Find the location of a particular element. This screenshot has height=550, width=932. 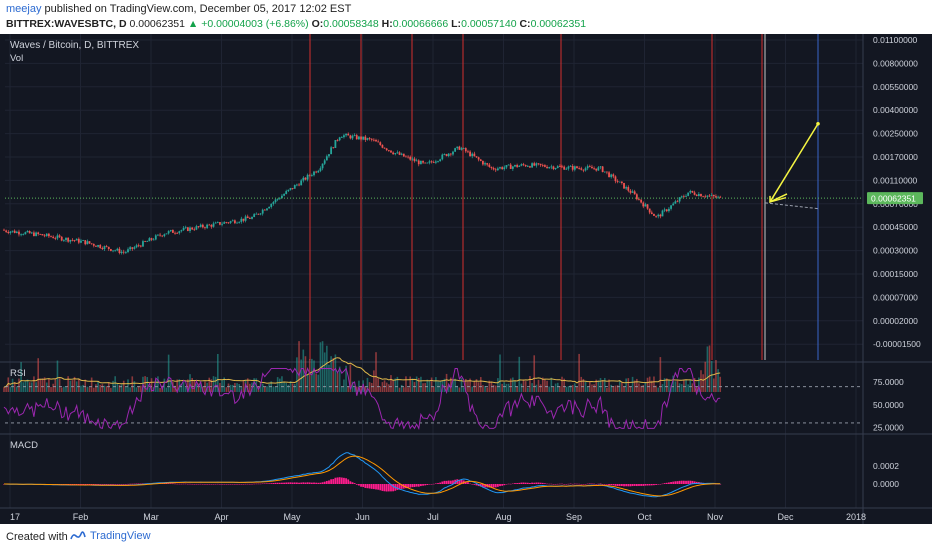

time-axis-tick: Nov is located at coordinates (715, 517).